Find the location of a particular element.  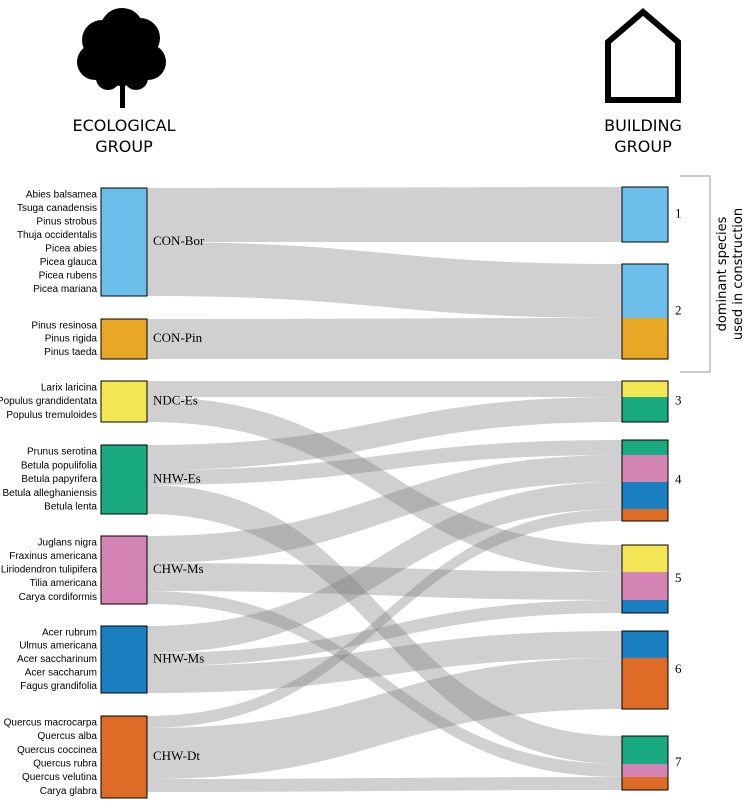

species-label: Populus tremuloides is located at coordinates (51, 415).